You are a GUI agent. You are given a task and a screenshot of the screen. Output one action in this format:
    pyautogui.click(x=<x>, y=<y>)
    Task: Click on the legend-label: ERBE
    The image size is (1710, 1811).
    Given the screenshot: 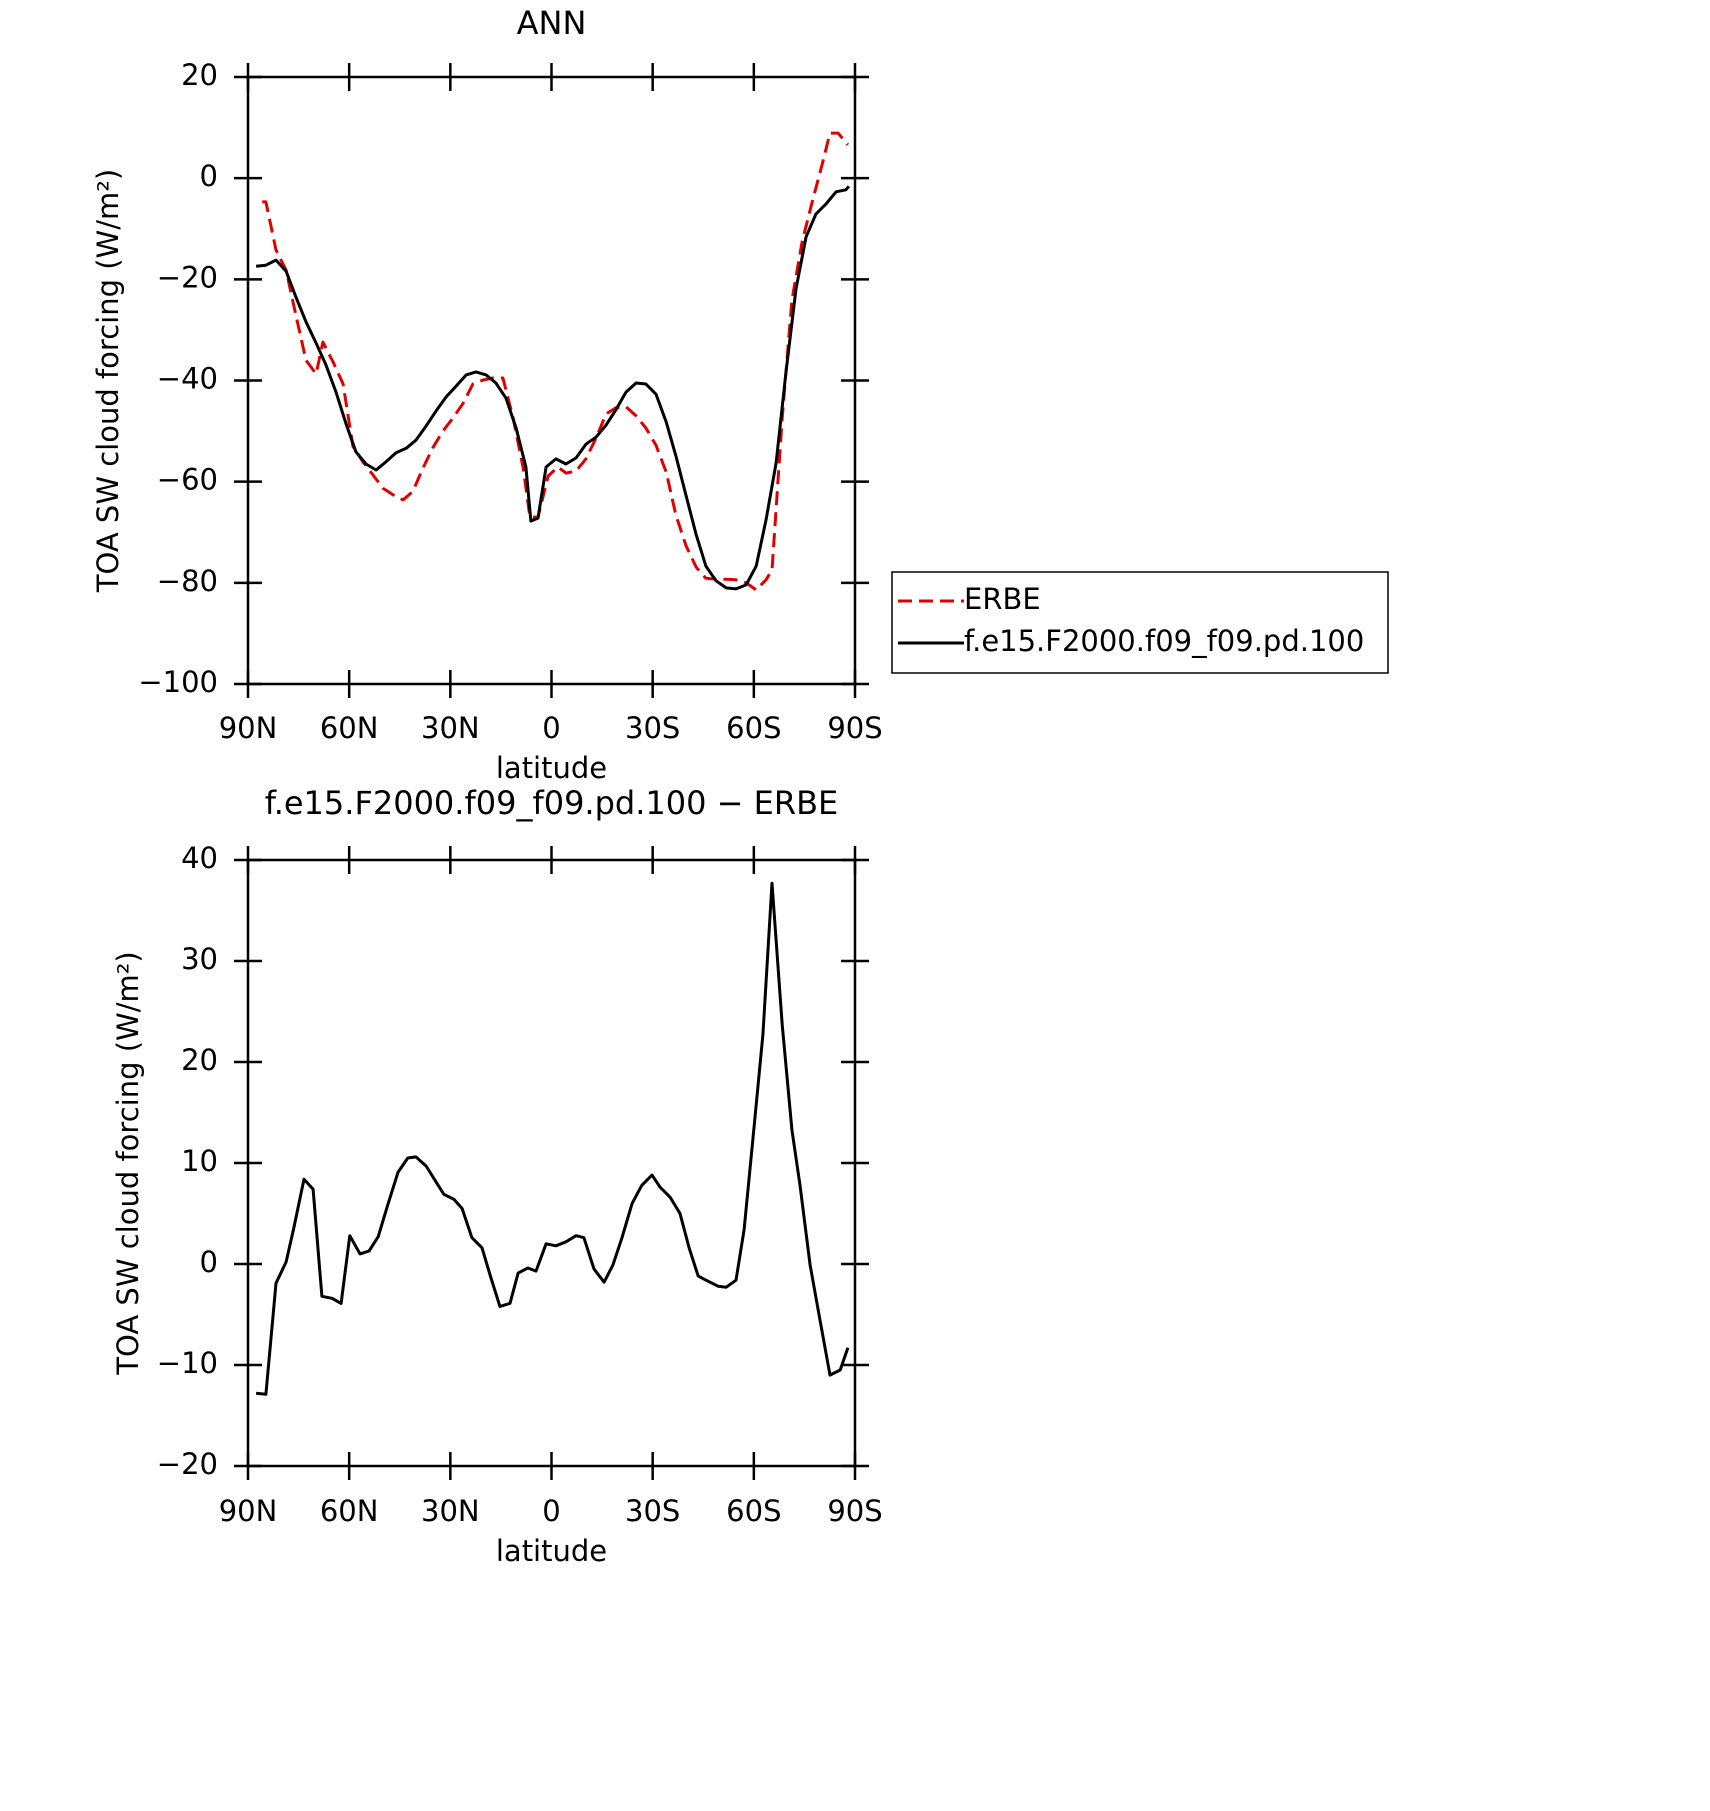 What is the action you would take?
    pyautogui.click(x=1002, y=599)
    